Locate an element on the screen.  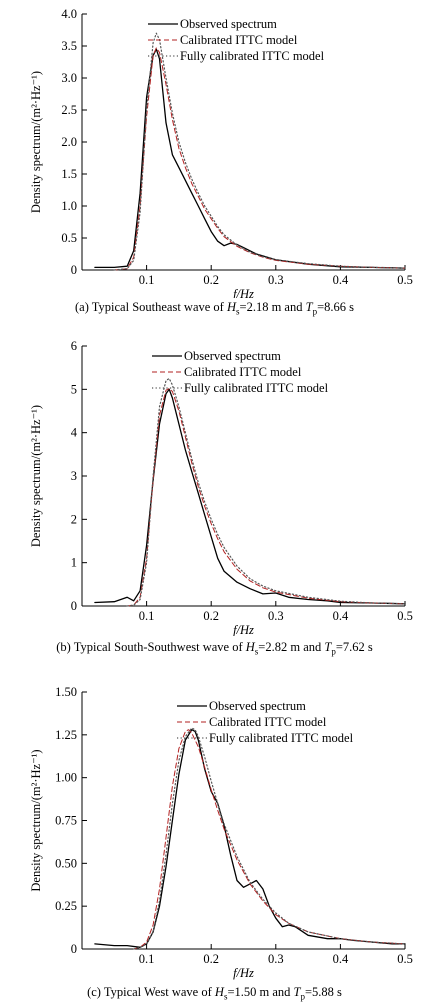
x-tick-label-b: 0.3 is located at coordinates (276, 616).